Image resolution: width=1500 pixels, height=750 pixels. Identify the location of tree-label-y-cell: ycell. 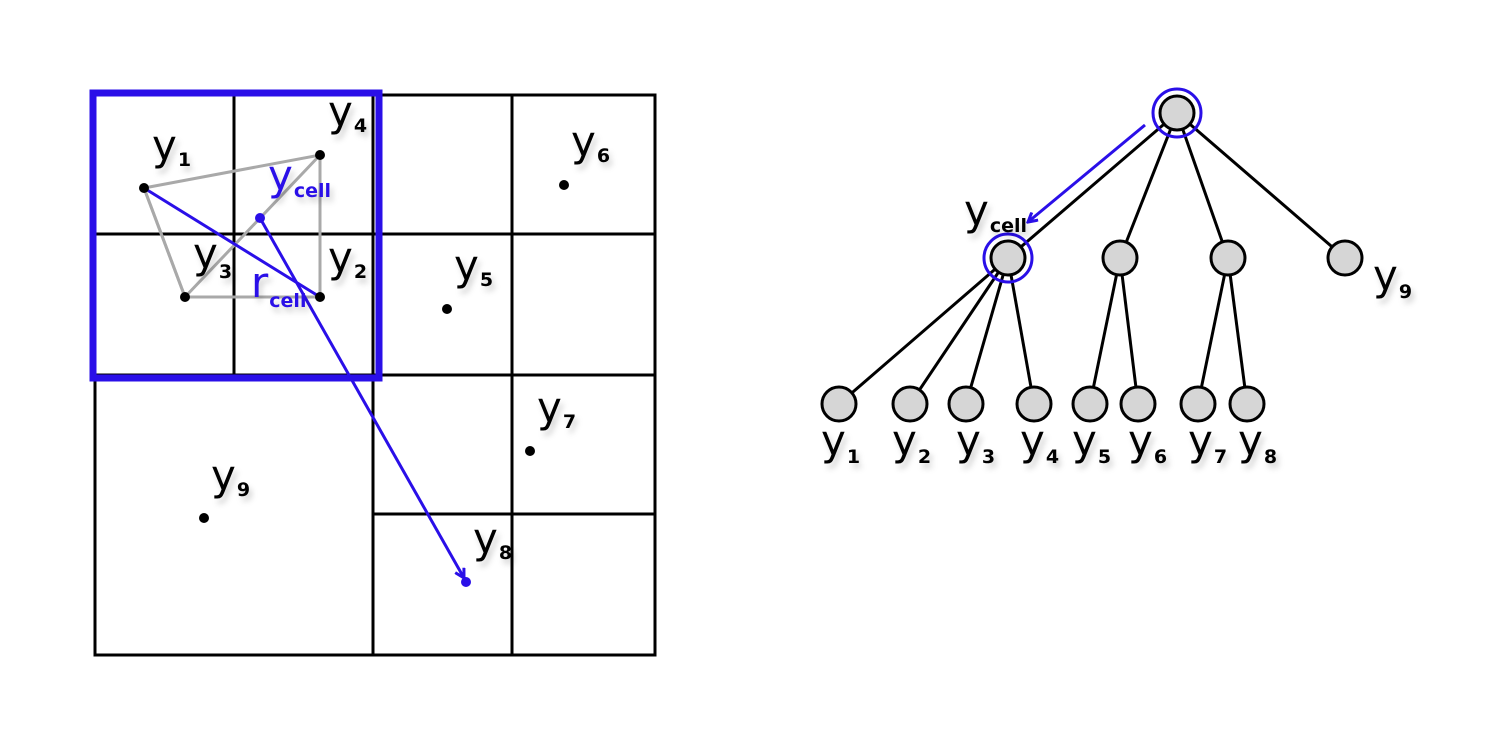
(995, 211).